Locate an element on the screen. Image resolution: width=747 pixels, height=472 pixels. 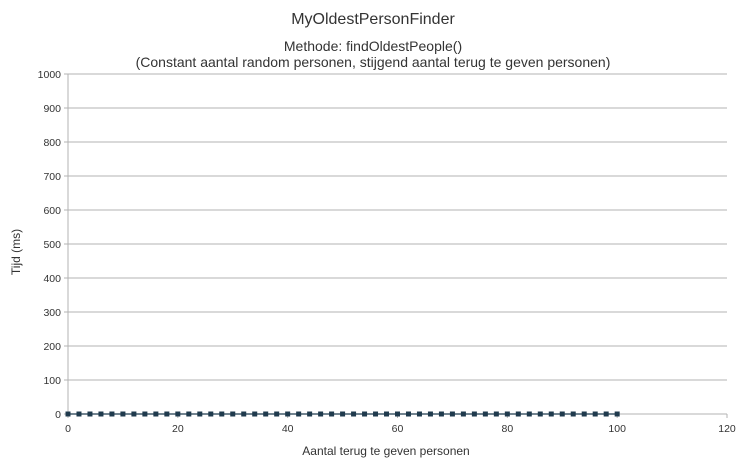
y-axis-label: Tijd (ms) is located at coordinates (16, 252).